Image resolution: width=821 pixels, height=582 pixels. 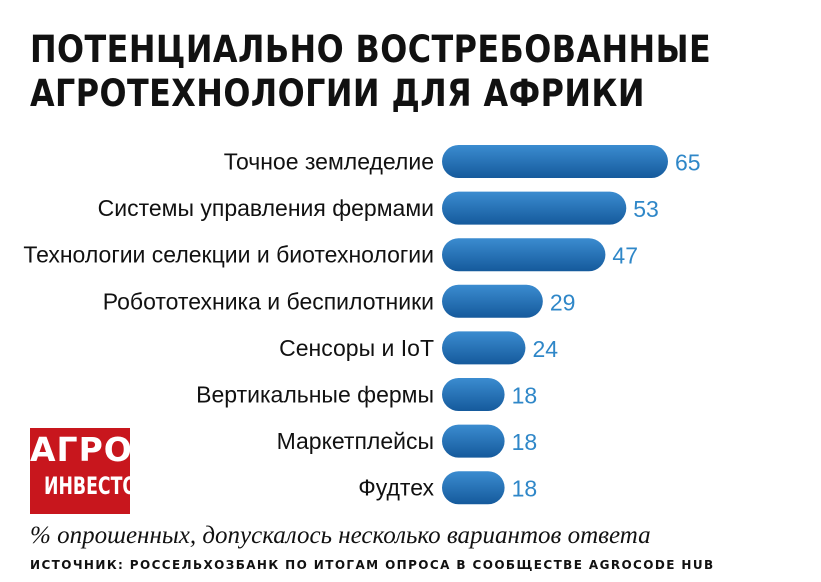 I want to click on value-label: 24, so click(x=545, y=349).